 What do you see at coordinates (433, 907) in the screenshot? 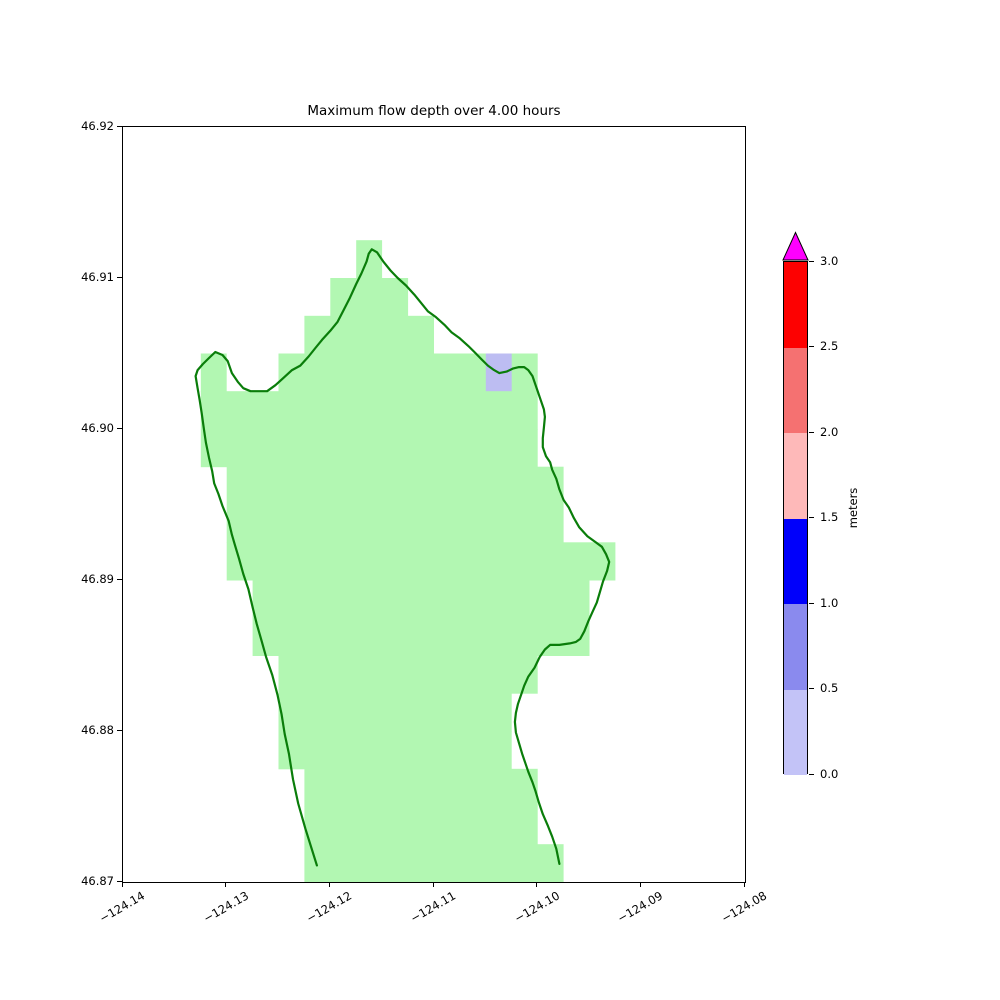
I see `x-tick-label: −124.11` at bounding box center [433, 907].